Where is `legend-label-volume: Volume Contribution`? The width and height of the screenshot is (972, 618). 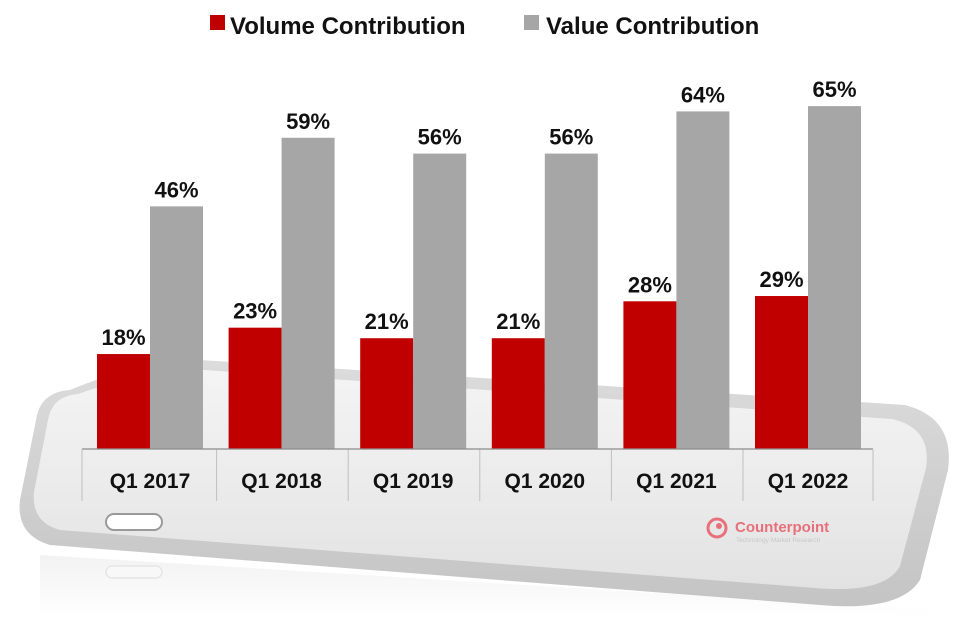
legend-label-volume: Volume Contribution is located at coordinates (348, 26).